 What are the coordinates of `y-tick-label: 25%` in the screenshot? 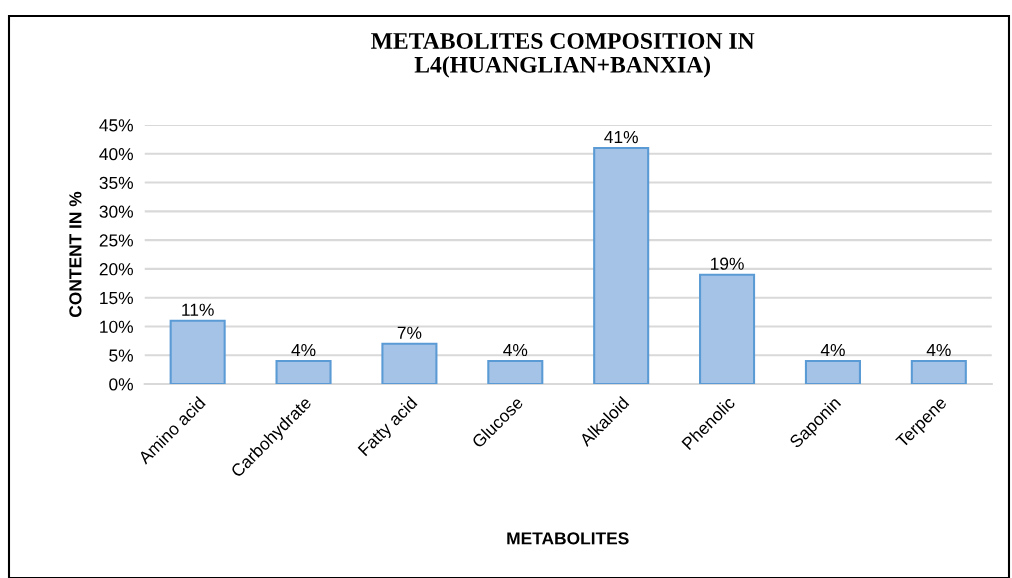 It's located at (116, 240).